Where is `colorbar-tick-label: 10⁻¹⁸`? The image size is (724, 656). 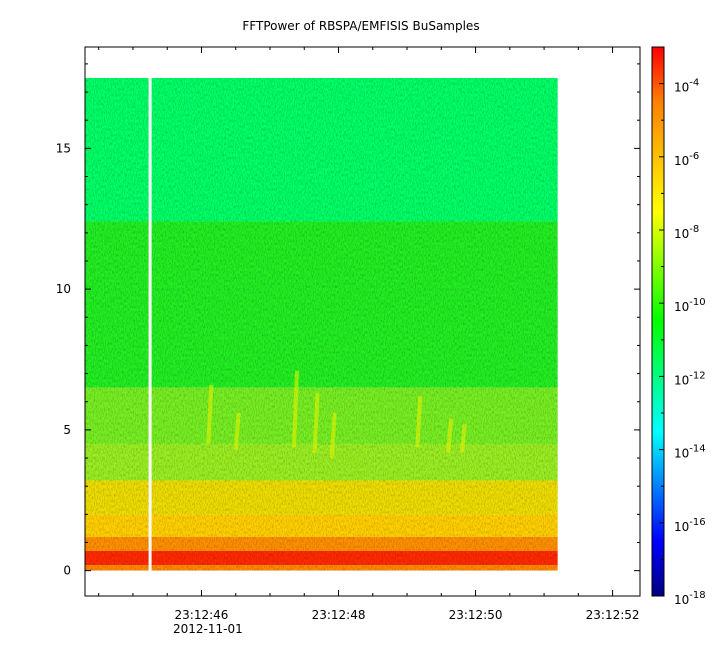 colorbar-tick-label: 10⁻¹⁸ is located at coordinates (690, 598).